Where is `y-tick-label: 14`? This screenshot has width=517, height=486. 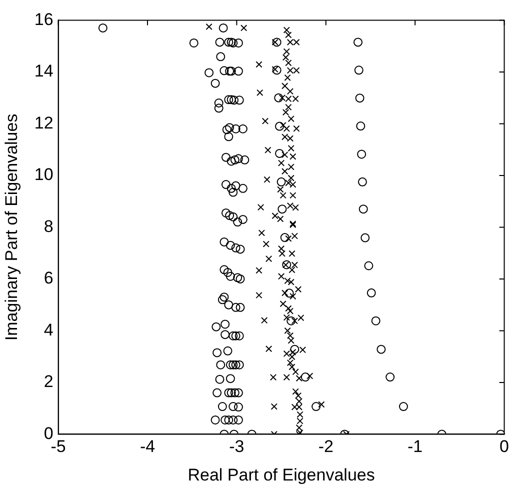 y-tick-label: 14 is located at coordinates (44, 71).